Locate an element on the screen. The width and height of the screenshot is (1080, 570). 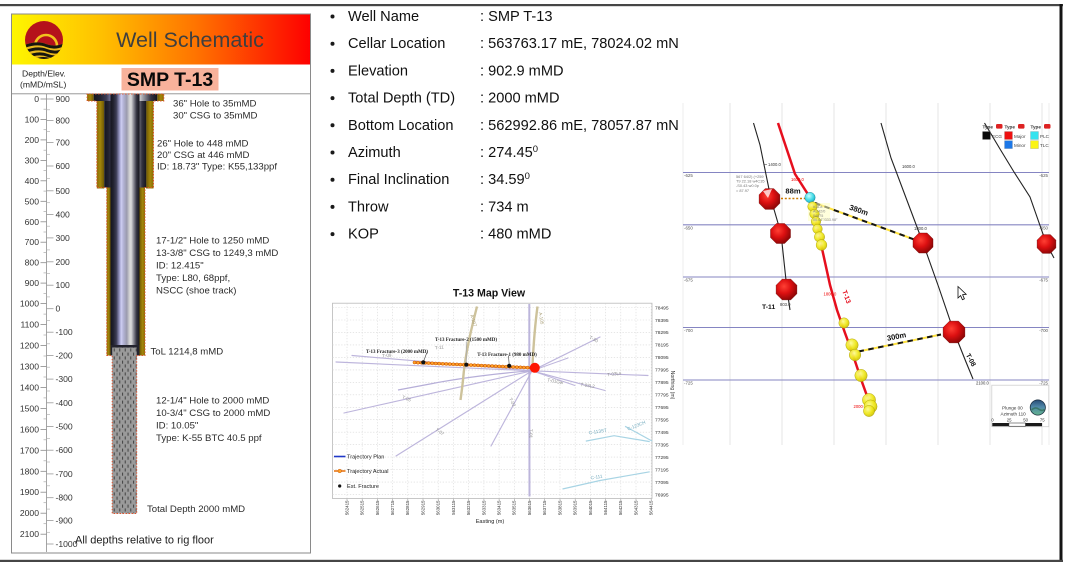
svg-text: 100 is located at coordinates (32, 120).